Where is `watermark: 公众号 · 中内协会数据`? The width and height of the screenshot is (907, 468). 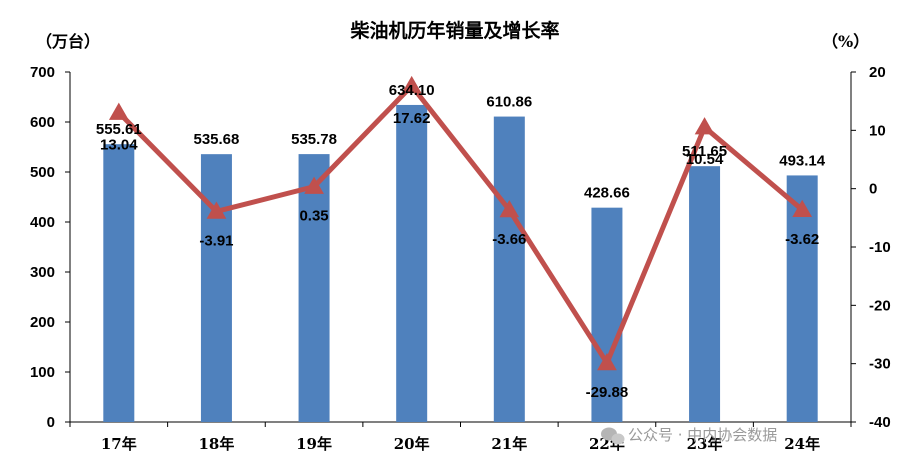 watermark: 公众号 · 中内协会数据 is located at coordinates (689, 435).